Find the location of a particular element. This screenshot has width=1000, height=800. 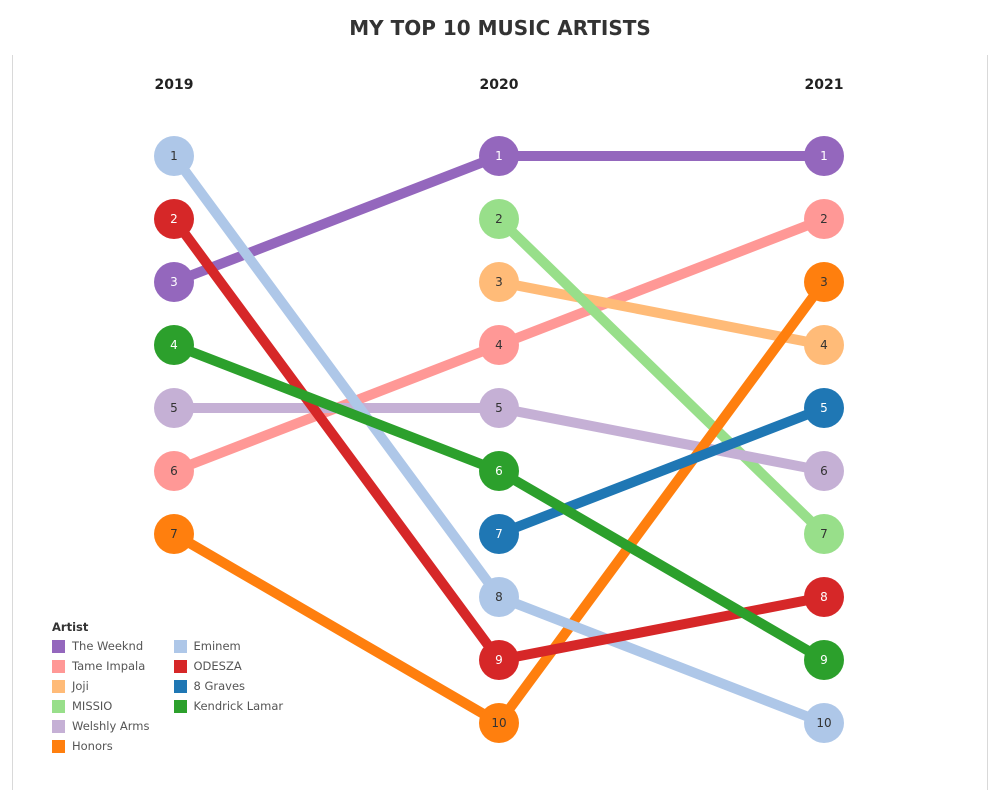

line-odesza-2020-2021 is located at coordinates (661, 628).